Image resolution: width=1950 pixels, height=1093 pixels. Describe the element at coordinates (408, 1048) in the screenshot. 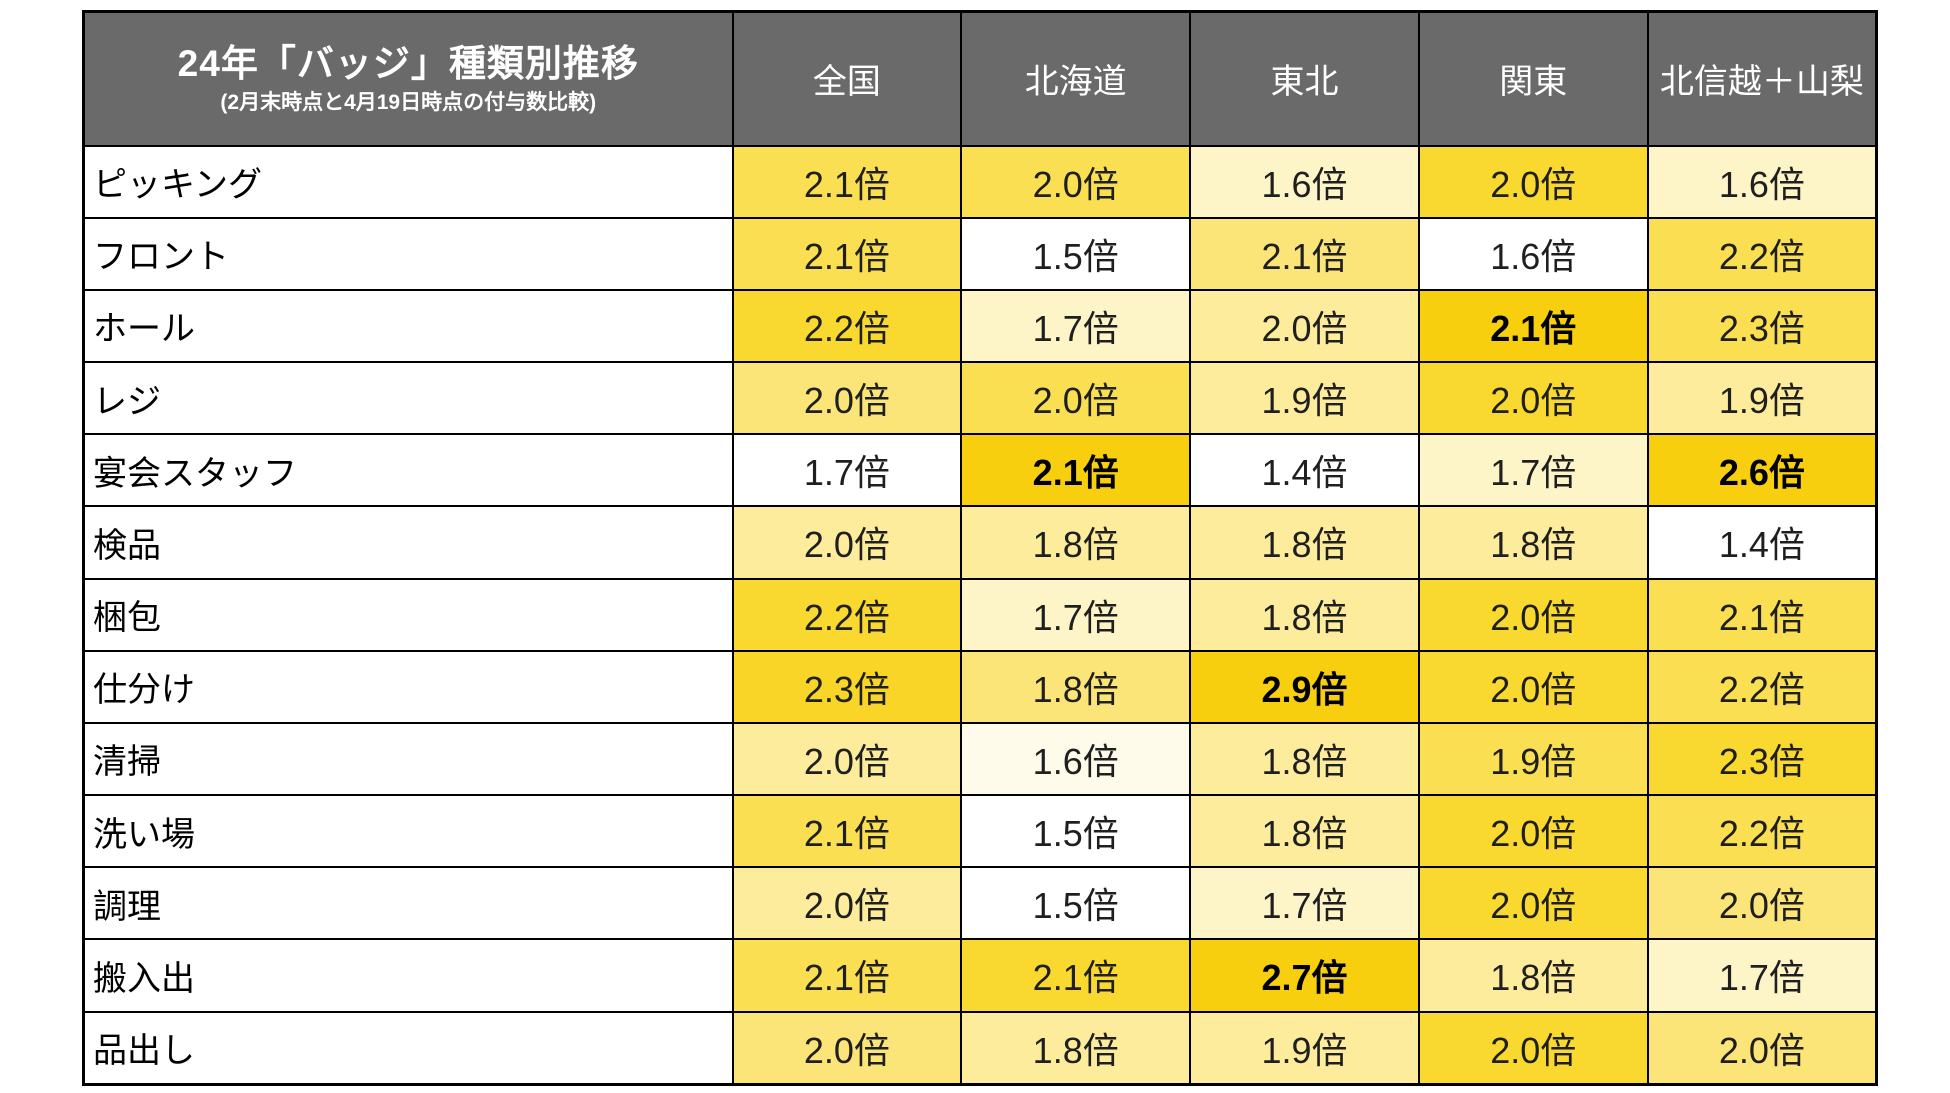

I see `row-label: 品出し` at that location.